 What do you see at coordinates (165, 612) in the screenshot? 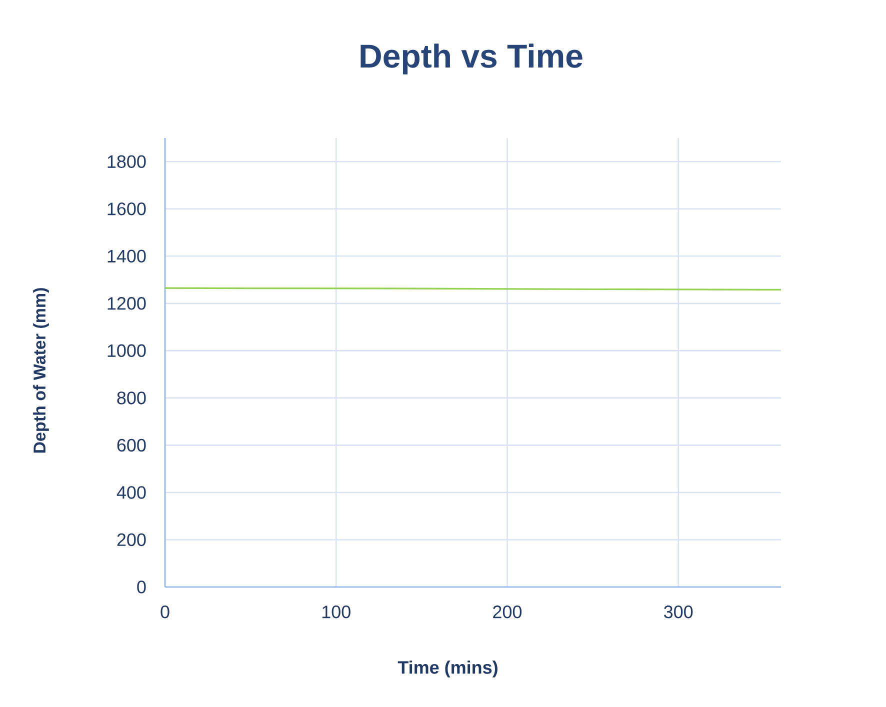
I see `x-tick-label: 0` at bounding box center [165, 612].